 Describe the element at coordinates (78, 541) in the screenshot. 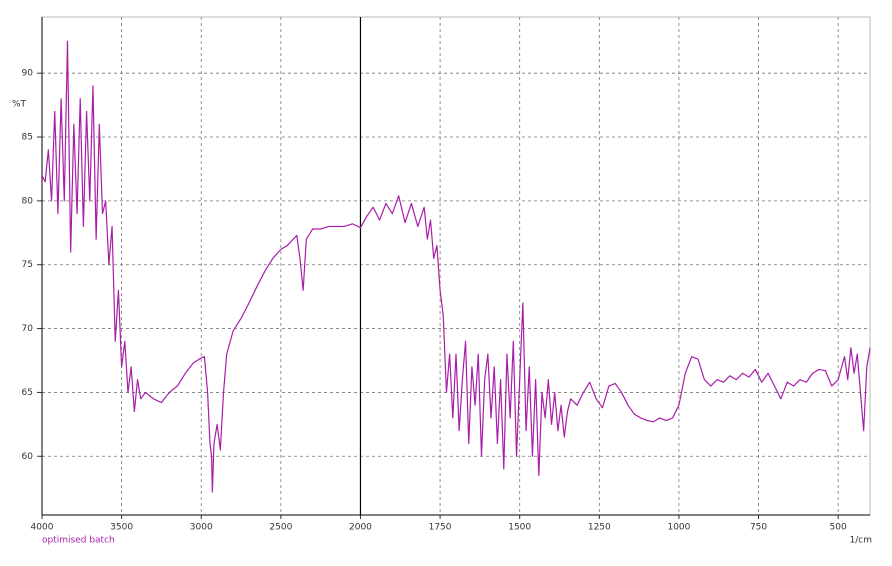

I see `legend-label: optimised batch` at that location.